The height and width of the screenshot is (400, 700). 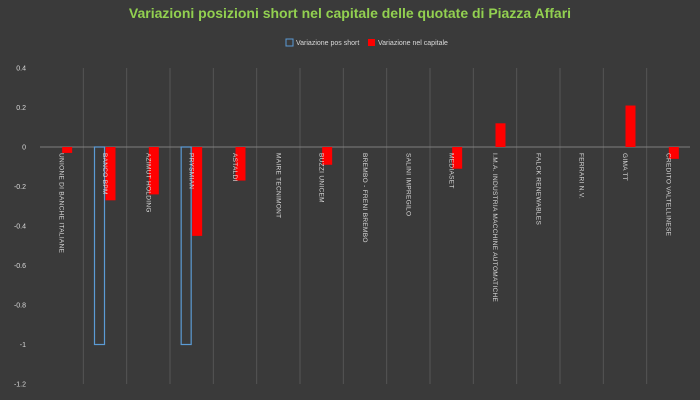 What do you see at coordinates (20, 187) in the screenshot?
I see `y-tick-label: -0.2` at bounding box center [20, 187].